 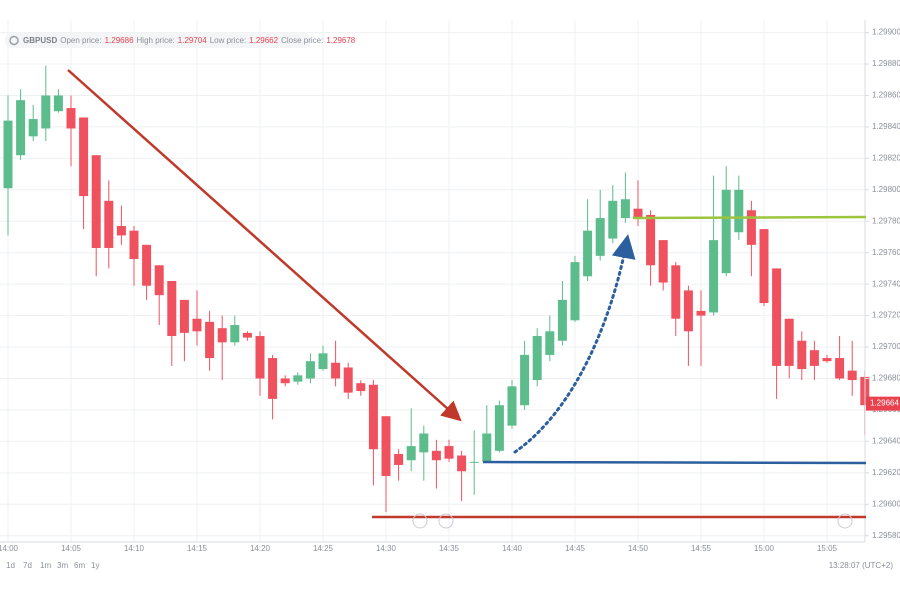 I want to click on field-label: Low price:, so click(x=228, y=40).